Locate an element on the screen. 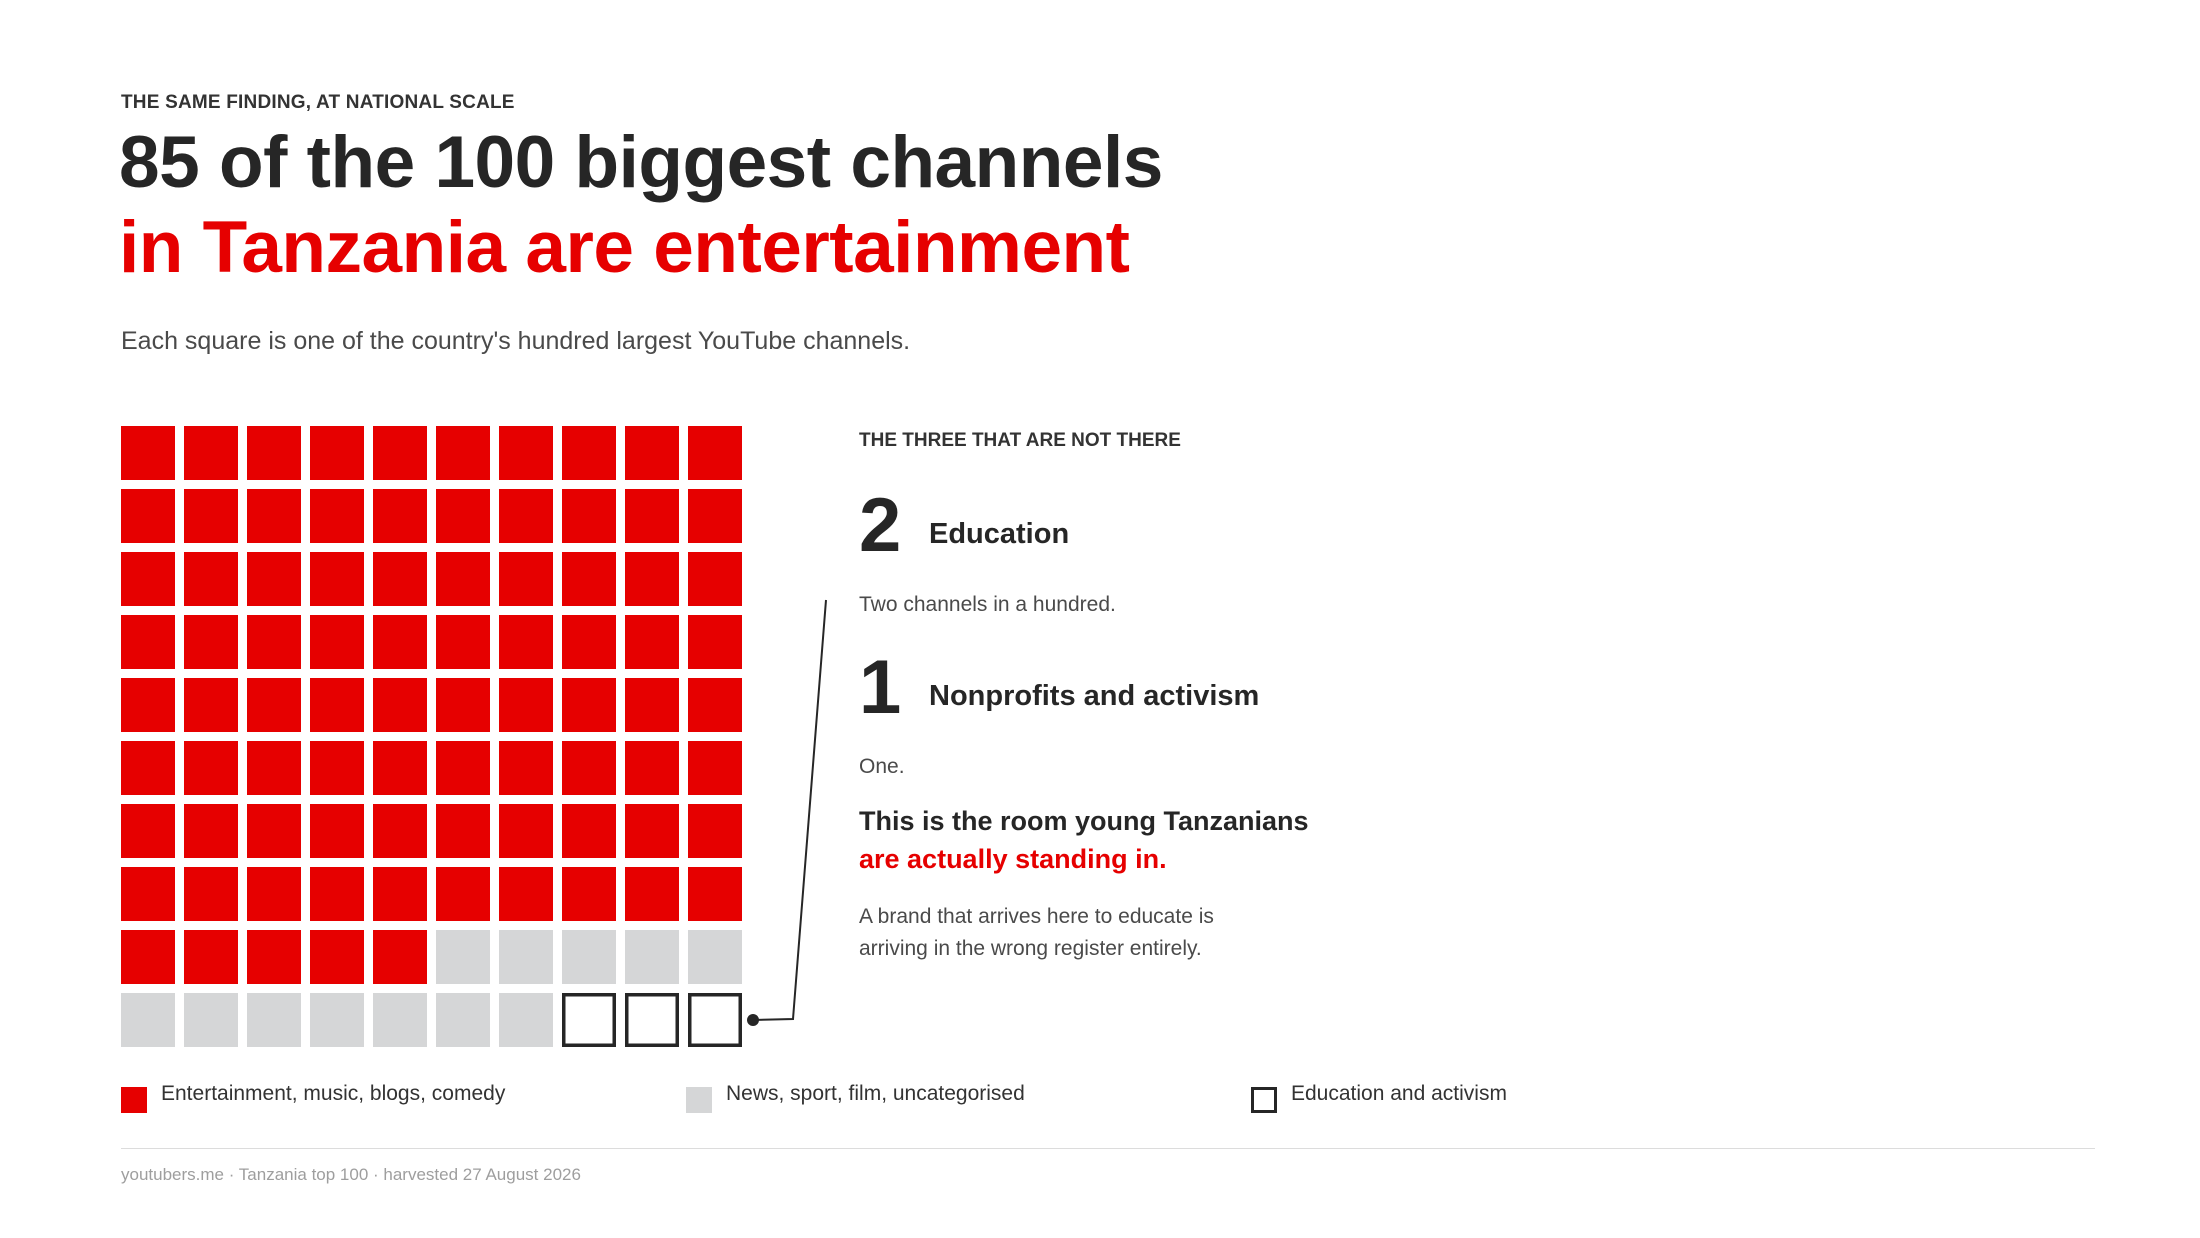 The image size is (2200, 1238). callout-line-2: are actually standing in. is located at coordinates (1013, 859).